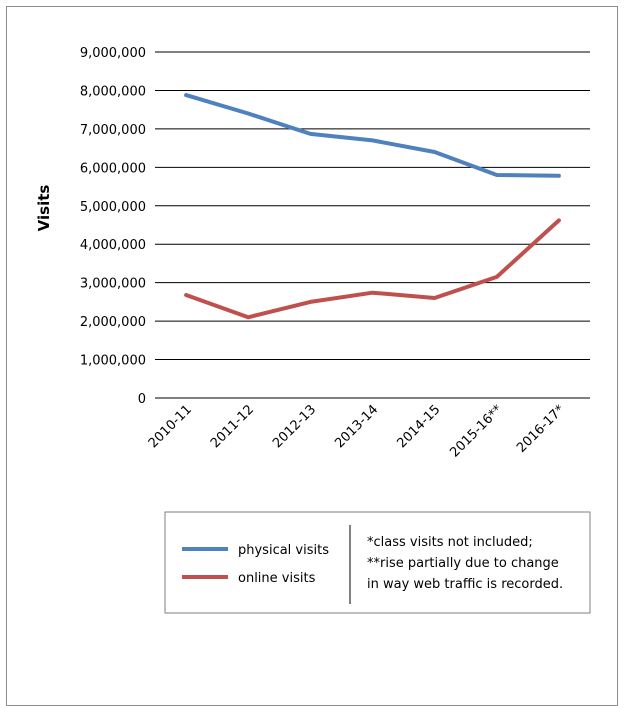 The height and width of the screenshot is (706, 625). I want to click on legend-label: physical visits, so click(283, 550).